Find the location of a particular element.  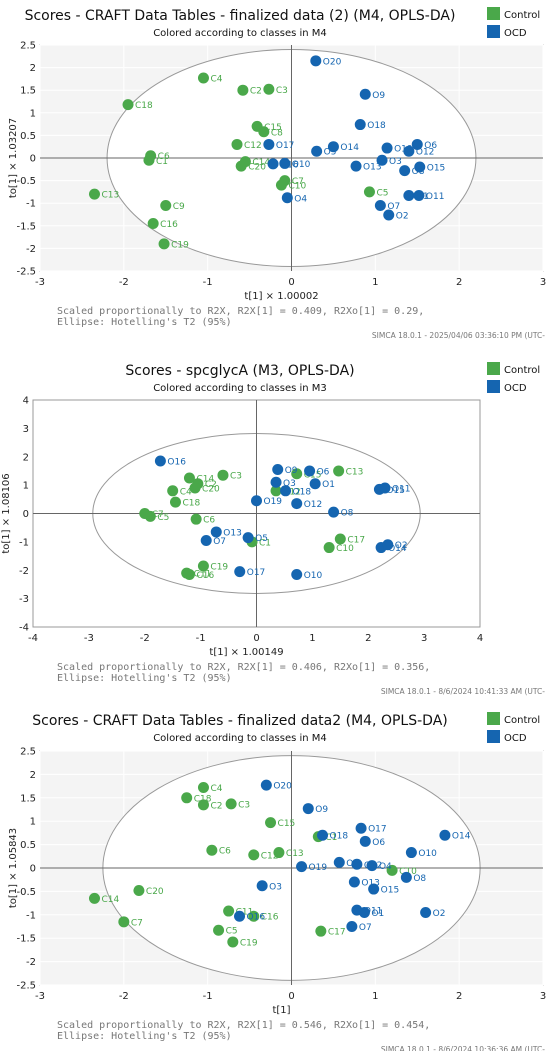

score-point-c9 is located at coordinates (166, 205).